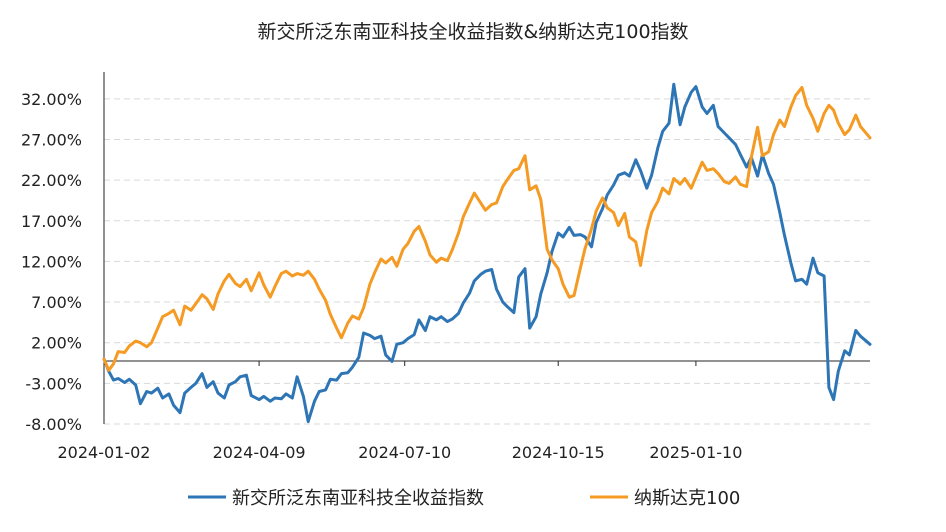 This screenshot has width=946, height=532. I want to click on legend: 新交所泛东南亚科技全收益指数 纳斯达克100, so click(464, 498).